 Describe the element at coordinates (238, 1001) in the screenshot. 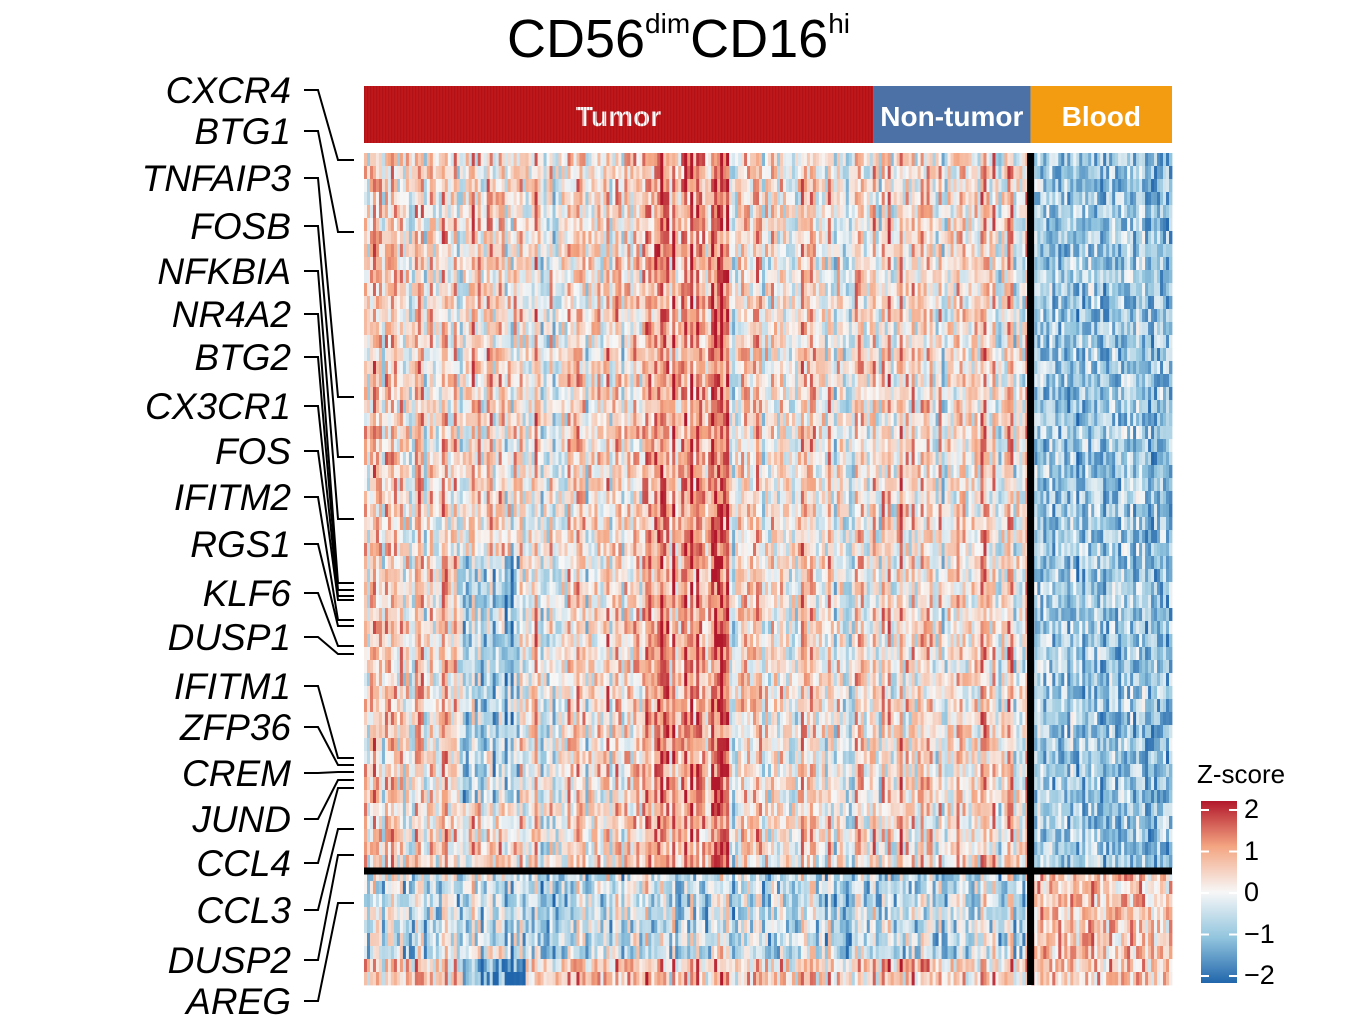

I see `gene-label-areg: AREG` at that location.